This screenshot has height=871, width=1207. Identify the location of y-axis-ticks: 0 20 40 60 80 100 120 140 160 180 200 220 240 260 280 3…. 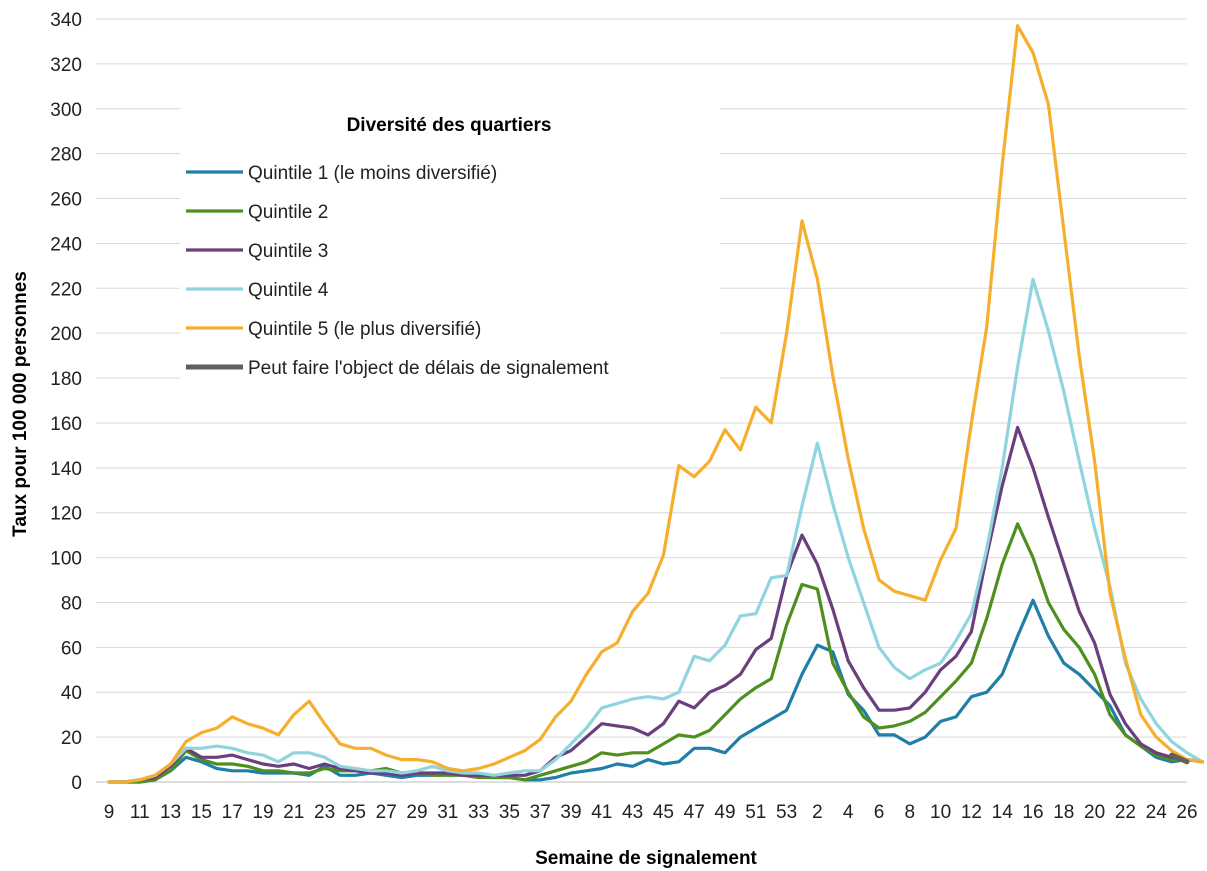
(66, 402).